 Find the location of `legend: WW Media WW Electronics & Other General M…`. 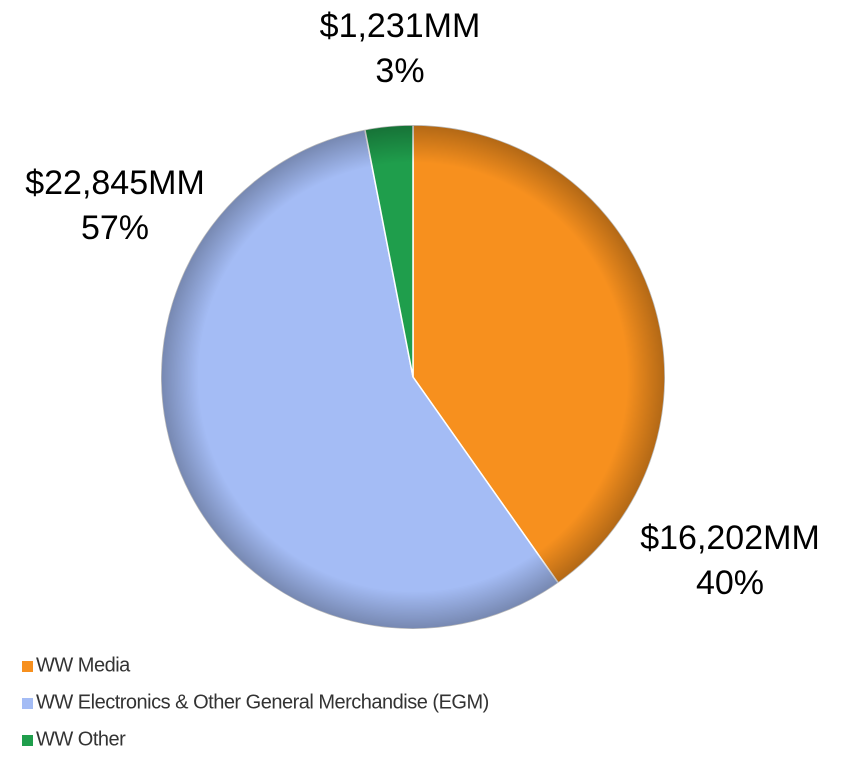

legend: WW Media WW Electronics & Other General M… is located at coordinates (255, 702).